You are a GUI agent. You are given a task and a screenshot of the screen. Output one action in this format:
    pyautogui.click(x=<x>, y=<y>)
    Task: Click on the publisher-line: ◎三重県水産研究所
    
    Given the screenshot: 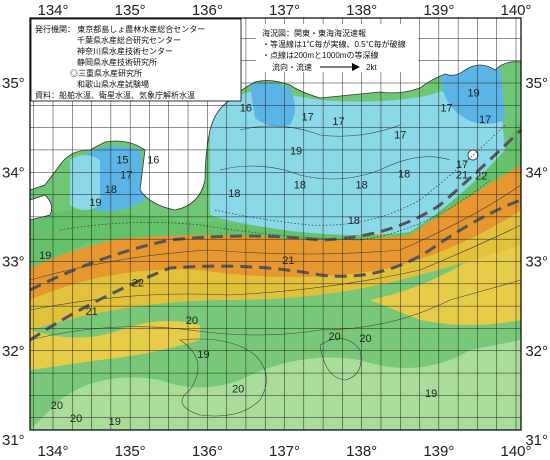 What is the action you would take?
    pyautogui.click(x=106, y=73)
    